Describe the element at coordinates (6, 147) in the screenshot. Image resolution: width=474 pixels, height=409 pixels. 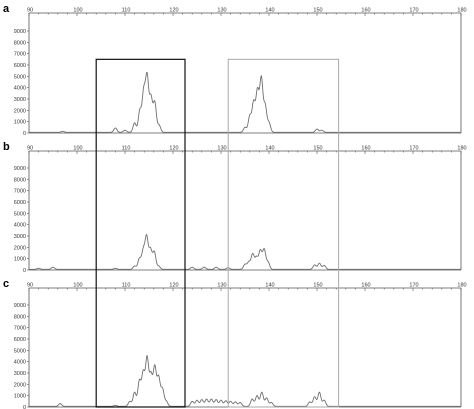
I see `panel-letter: b` at that location.